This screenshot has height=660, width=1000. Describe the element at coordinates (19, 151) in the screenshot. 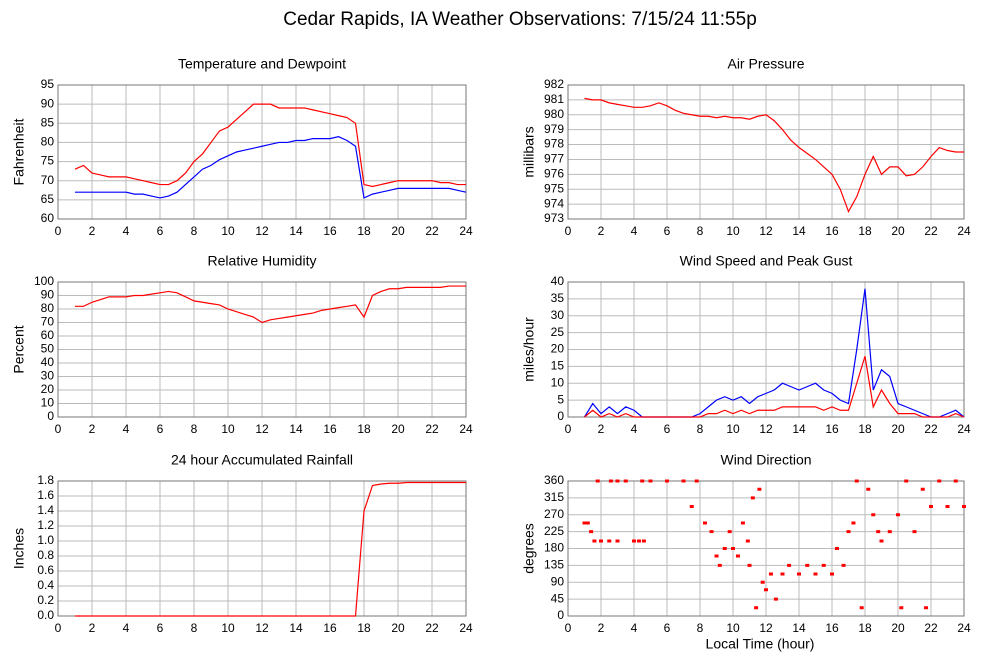

I see `y-axis-label: Fahrenheit` at that location.